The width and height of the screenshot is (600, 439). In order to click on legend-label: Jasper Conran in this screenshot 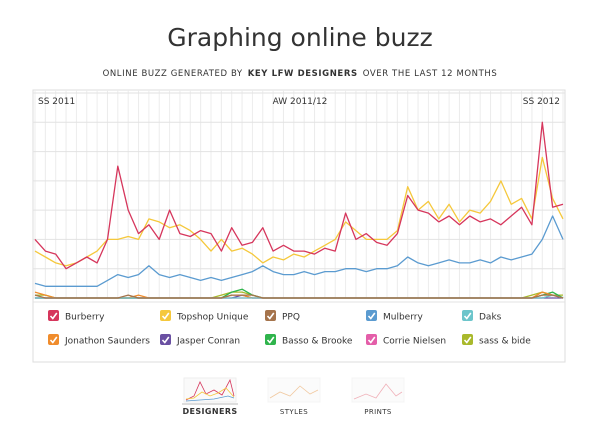, I will do `click(208, 342)`.